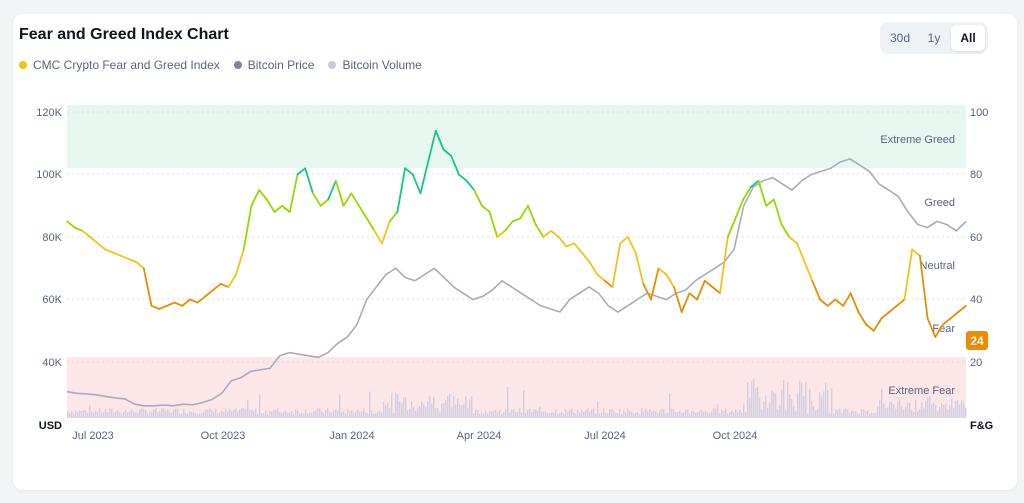  I want to click on legend-item-bitcoin-price: Bitcoin Price, so click(273, 65).